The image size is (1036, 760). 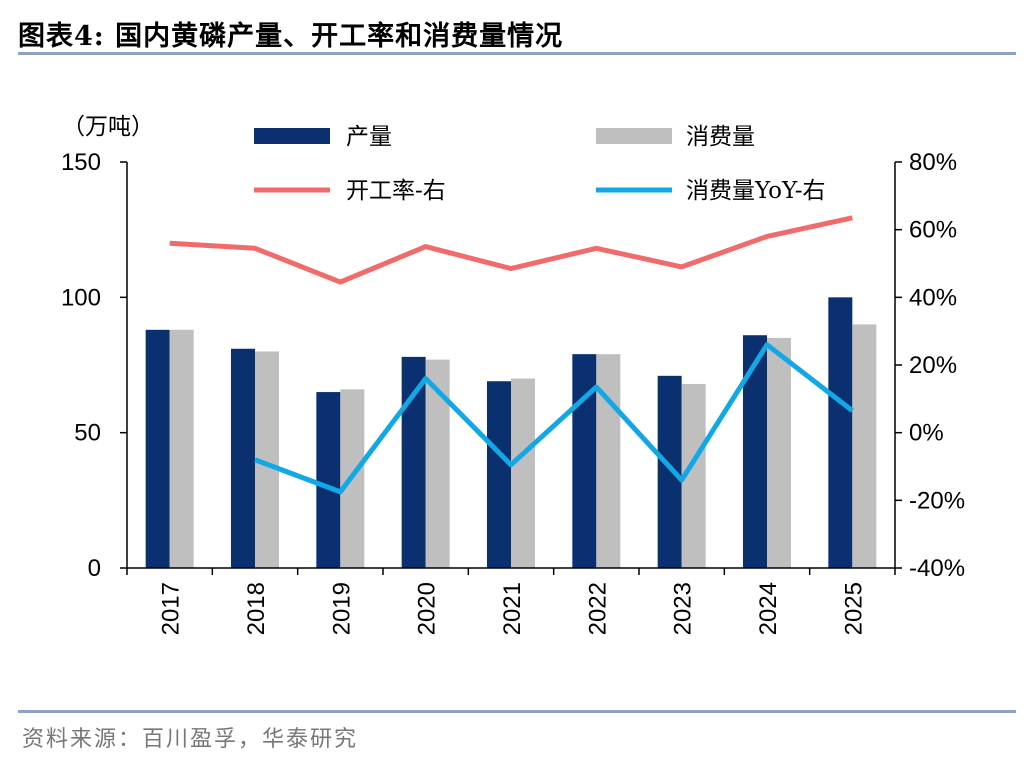 I want to click on right-tick-label: 60%, so click(x=933, y=230).